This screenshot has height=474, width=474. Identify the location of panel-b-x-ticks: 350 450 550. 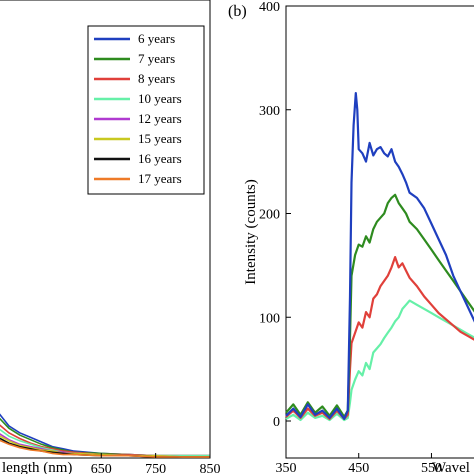
(359, 463).